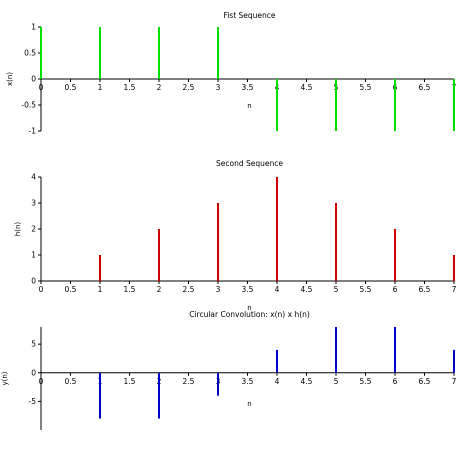 The image size is (474, 449). Describe the element at coordinates (33, 131) in the screenshot. I see `y-tick-label: -1` at that location.